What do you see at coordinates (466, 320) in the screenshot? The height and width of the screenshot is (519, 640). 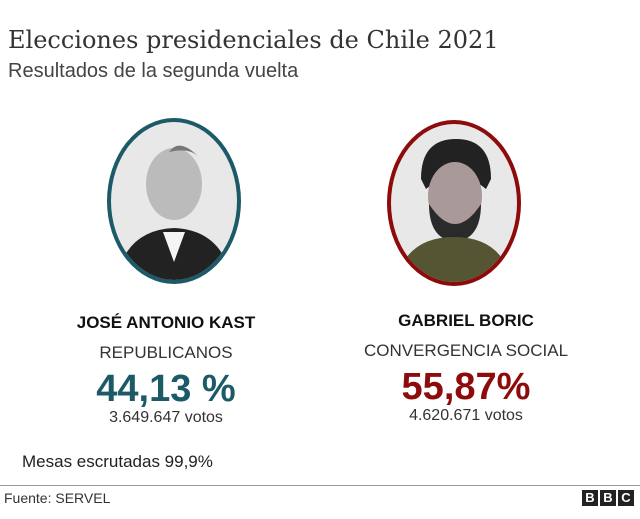 I see `candidate-name: GABRIEL BORIC` at bounding box center [466, 320].